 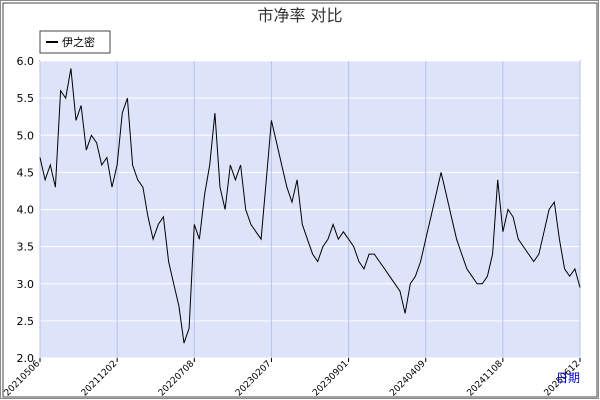 I want to click on y-tick-label: 3.5, so click(x=26, y=247).